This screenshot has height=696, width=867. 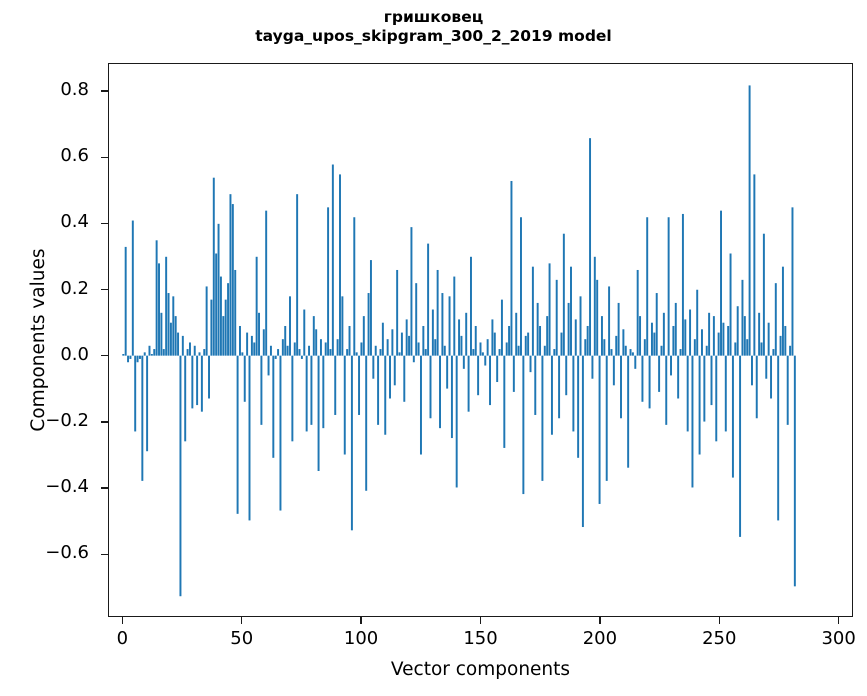 What do you see at coordinates (74, 354) in the screenshot?
I see `y-tick-label: 0.0` at bounding box center [74, 354].